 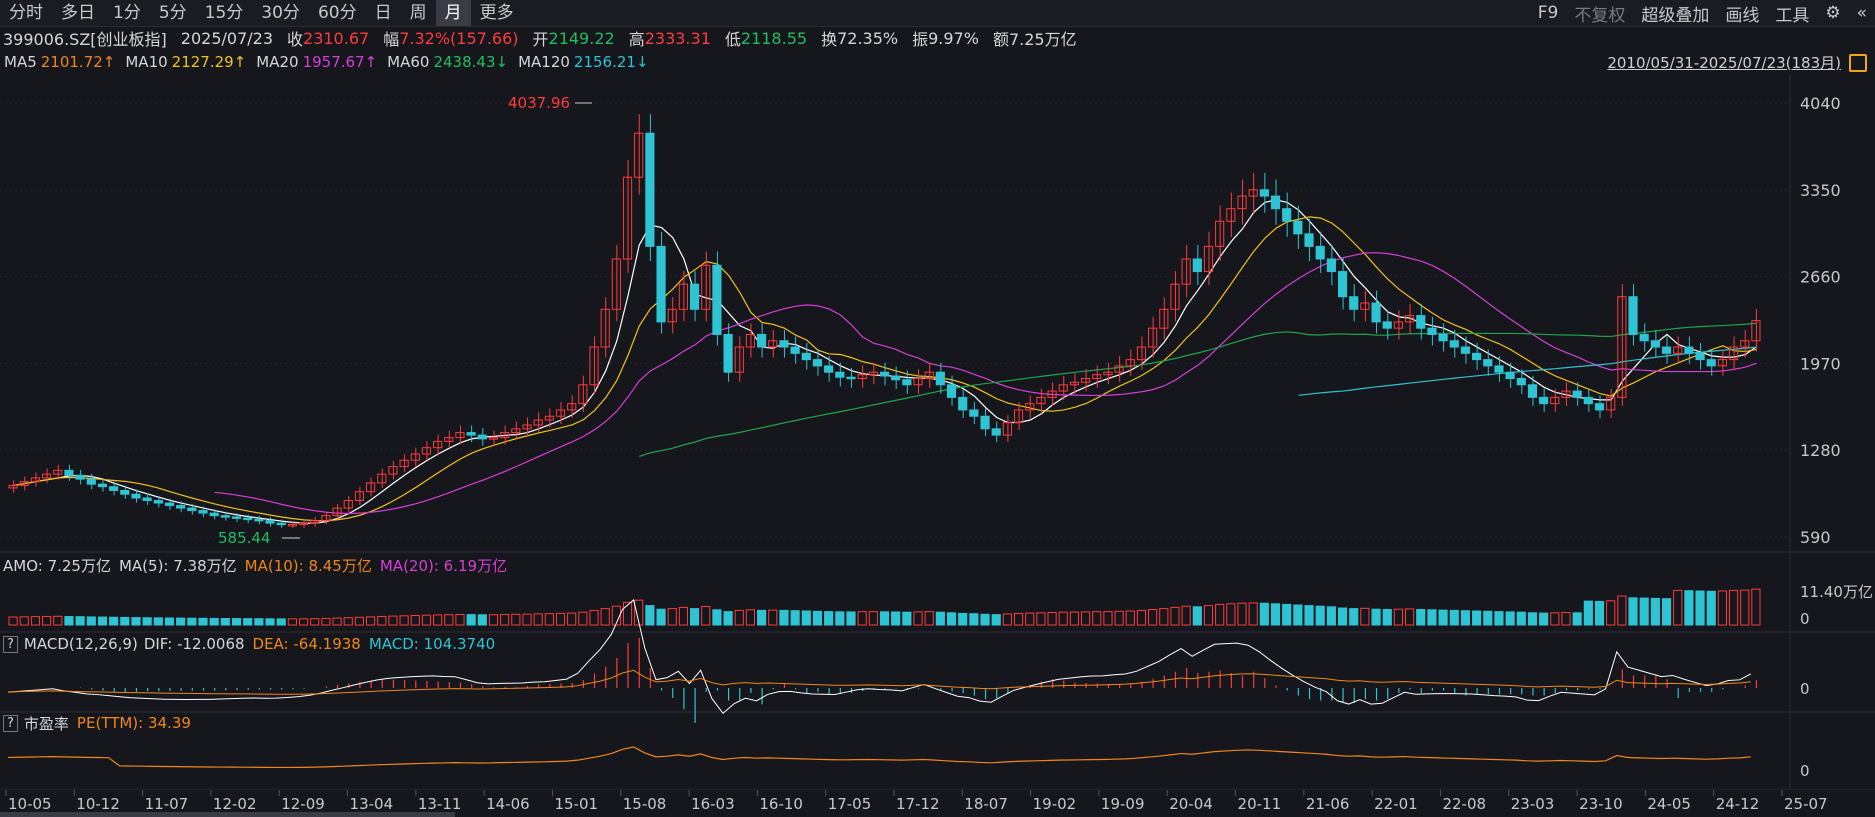 I want to click on vol-axis-top: 11.40万亿, so click(x=1836, y=592).